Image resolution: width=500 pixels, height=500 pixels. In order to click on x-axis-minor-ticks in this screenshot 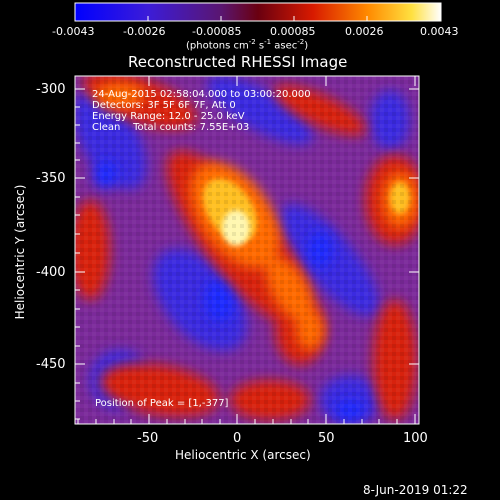, I will do `click(237, 421)`.